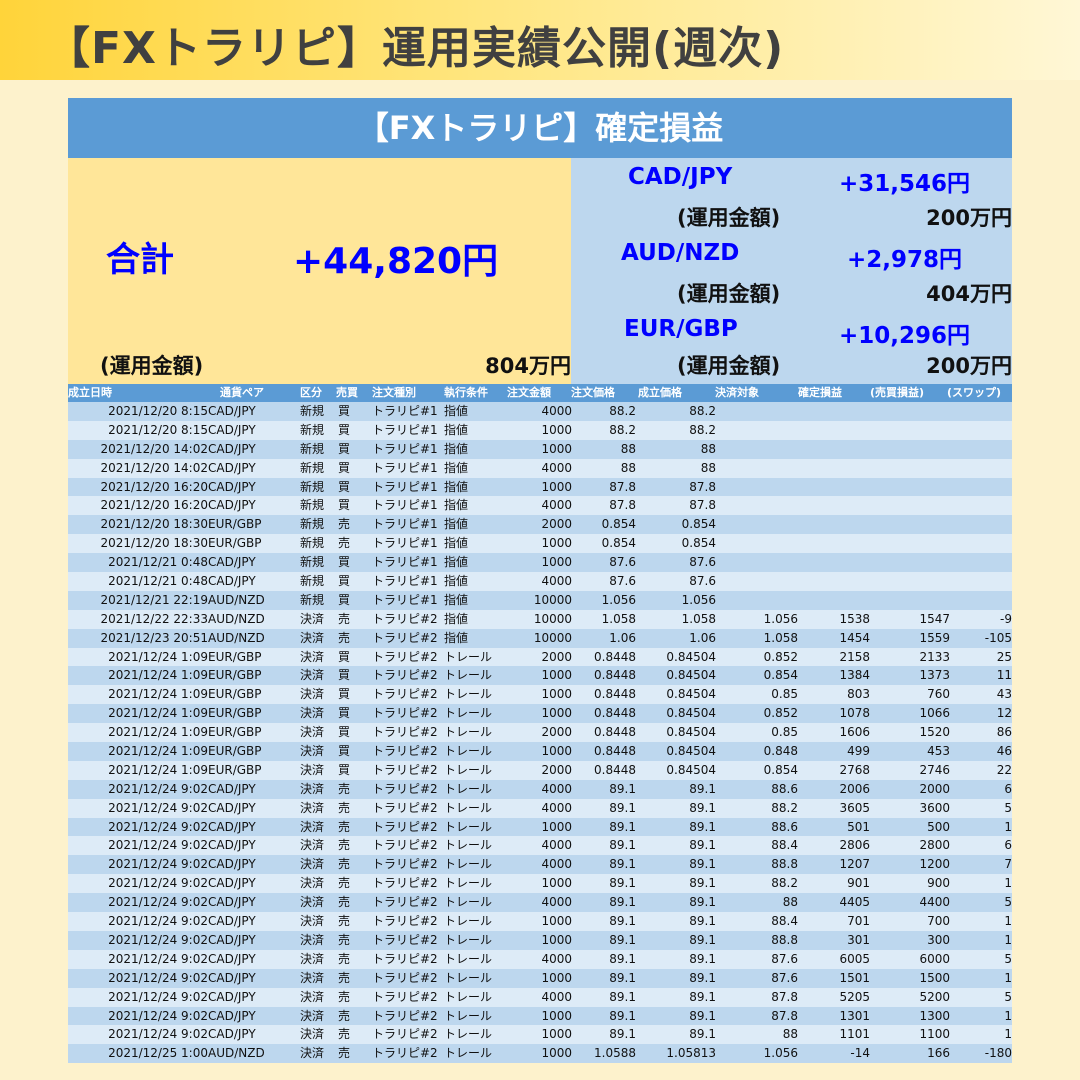  I want to click on page-title: 【FXトラリピ】運用実績公開(週次), so click(415, 48).